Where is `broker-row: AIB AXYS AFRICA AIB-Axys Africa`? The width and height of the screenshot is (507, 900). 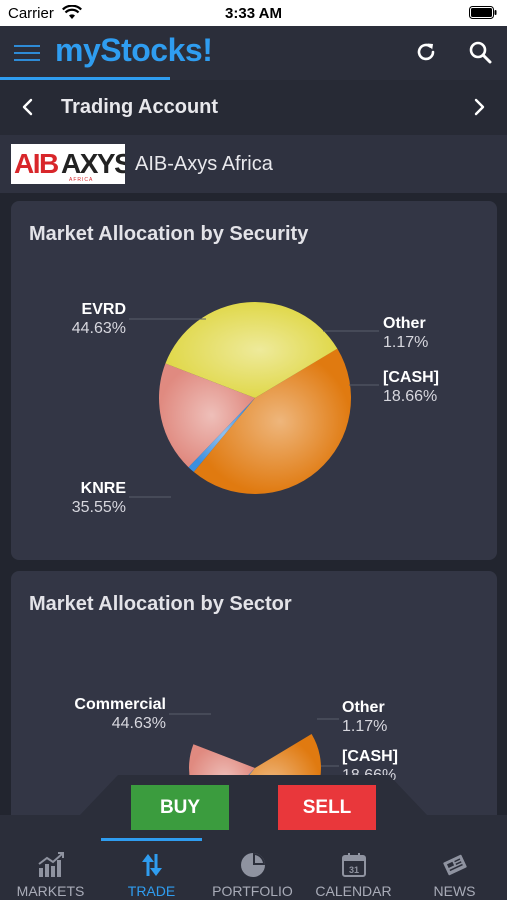
broker-row: AIB AXYS AFRICA AIB-Axys Africa is located at coordinates (253, 164).